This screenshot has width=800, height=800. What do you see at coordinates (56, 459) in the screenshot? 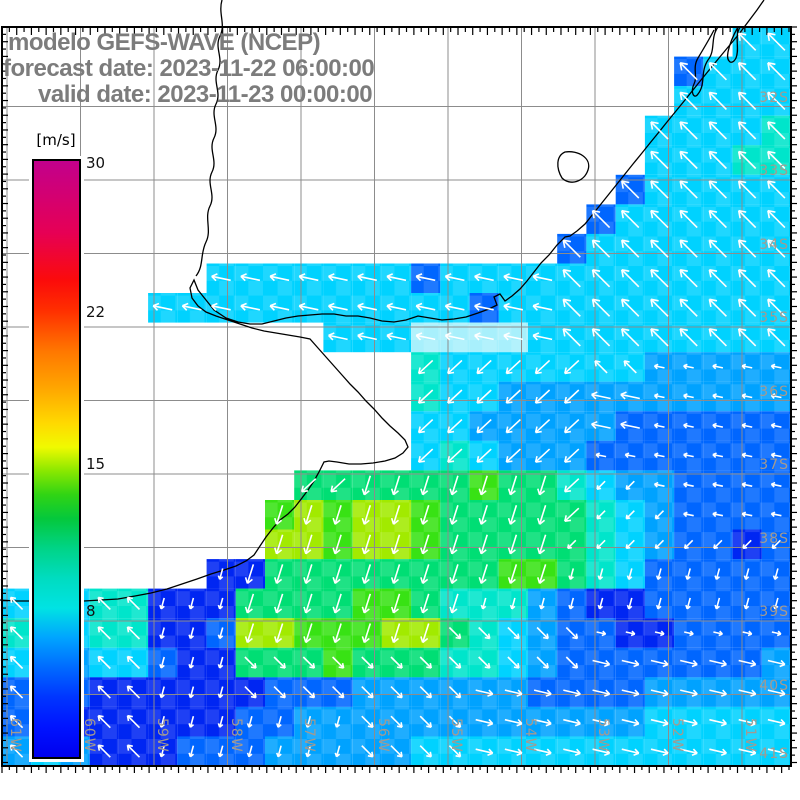
I see `colorbar-scale` at bounding box center [56, 459].